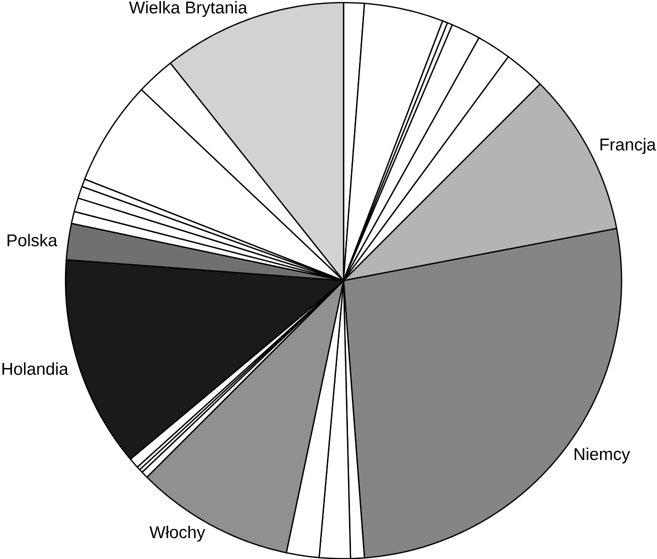 The height and width of the screenshot is (559, 657). Describe the element at coordinates (188, 8) in the screenshot. I see `slice-label: Wielka Brytania` at that location.